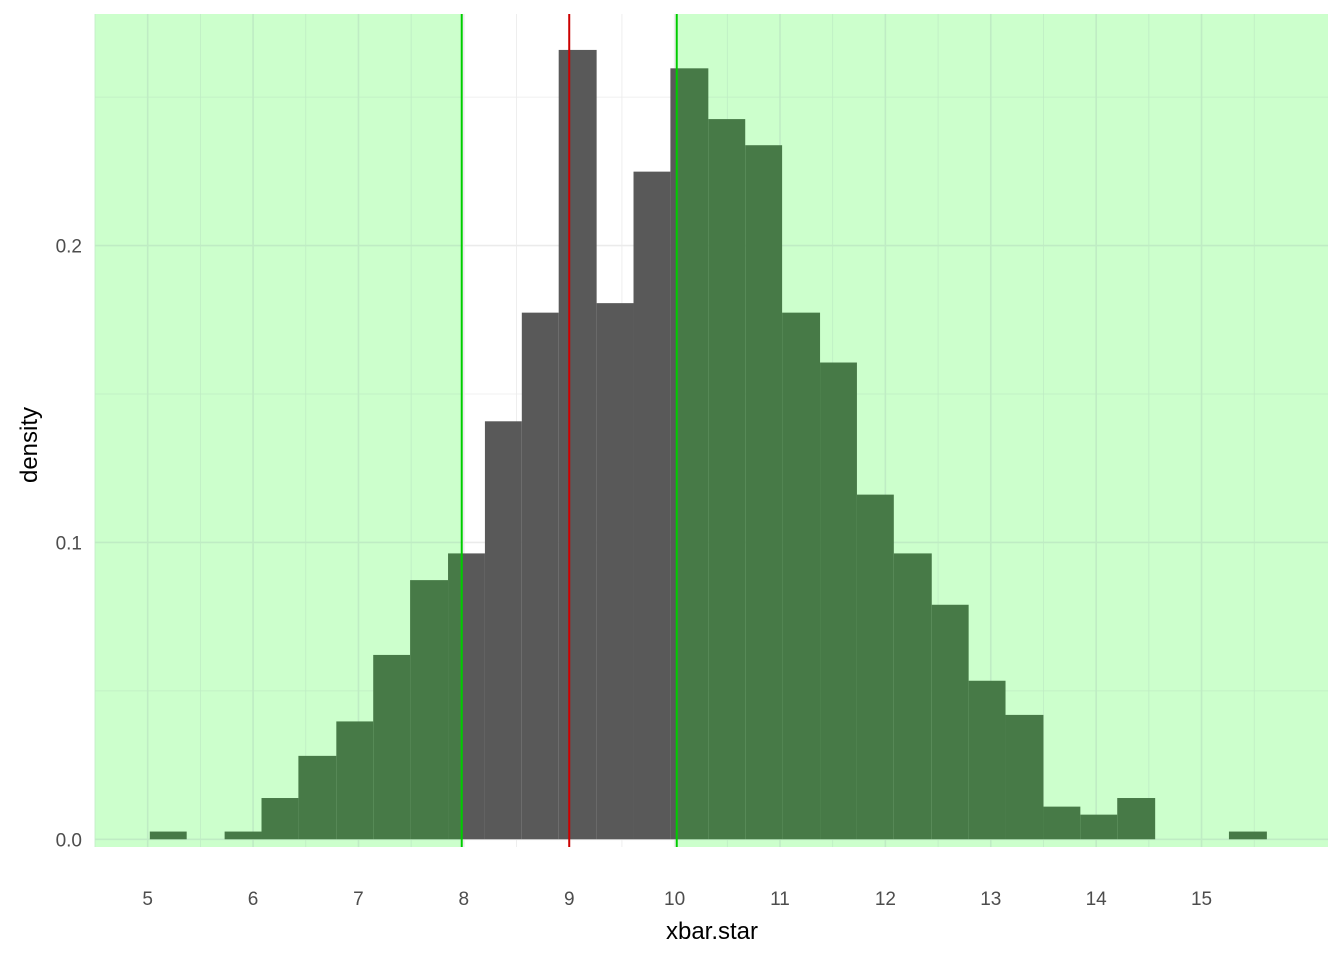 This screenshot has width=1344, height=960. Describe the element at coordinates (885, 899) in the screenshot. I see `x-tick-label: 12` at that location.